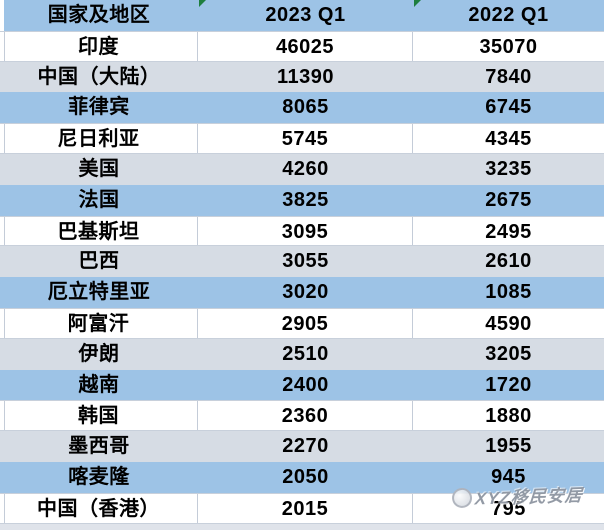  Describe the element at coordinates (99, 168) in the screenshot. I see `country-cell: 美国` at that location.